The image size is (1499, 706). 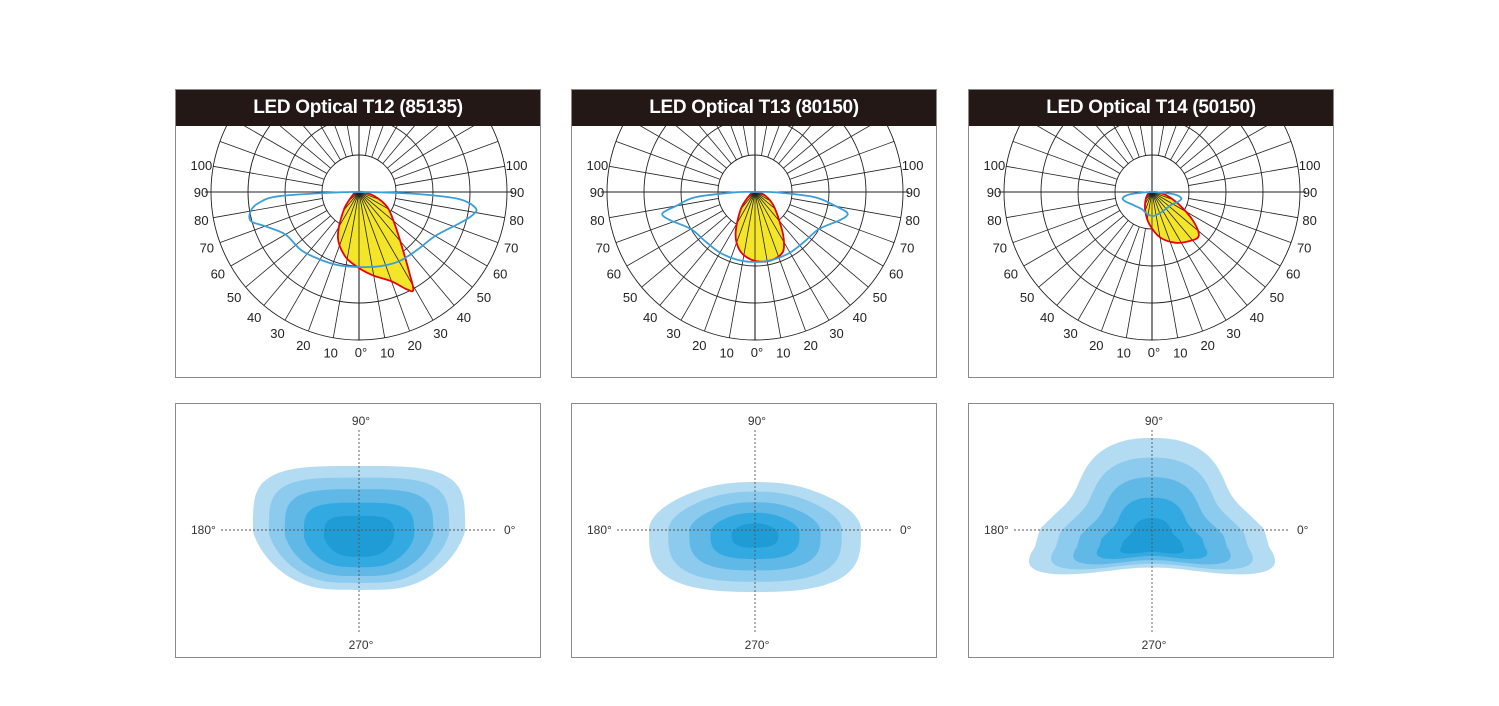 I want to click on isolux-panel-t12: 90° 180° 0° 270°, so click(x=358, y=530).